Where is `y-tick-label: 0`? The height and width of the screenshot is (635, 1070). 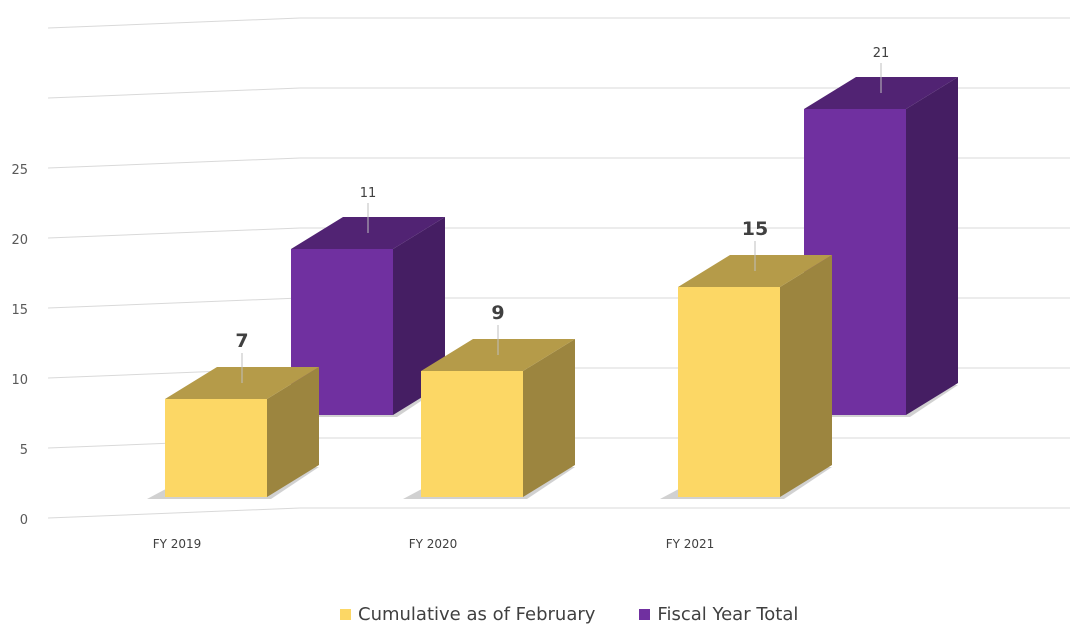 y-tick-label: 0 is located at coordinates (24, 520).